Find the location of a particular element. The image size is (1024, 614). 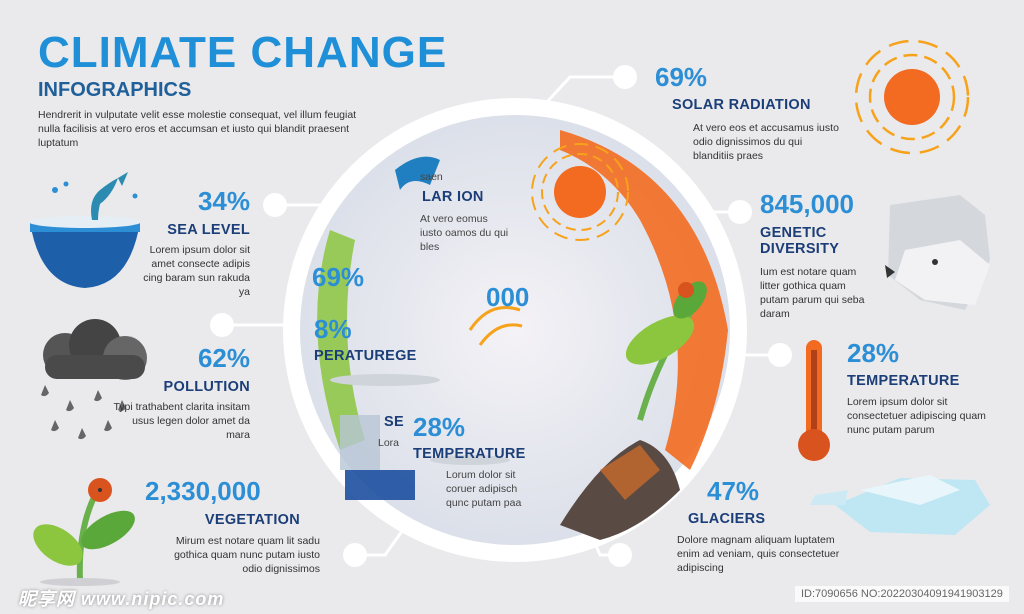

genetic-value: 845,000 is located at coordinates (807, 204).